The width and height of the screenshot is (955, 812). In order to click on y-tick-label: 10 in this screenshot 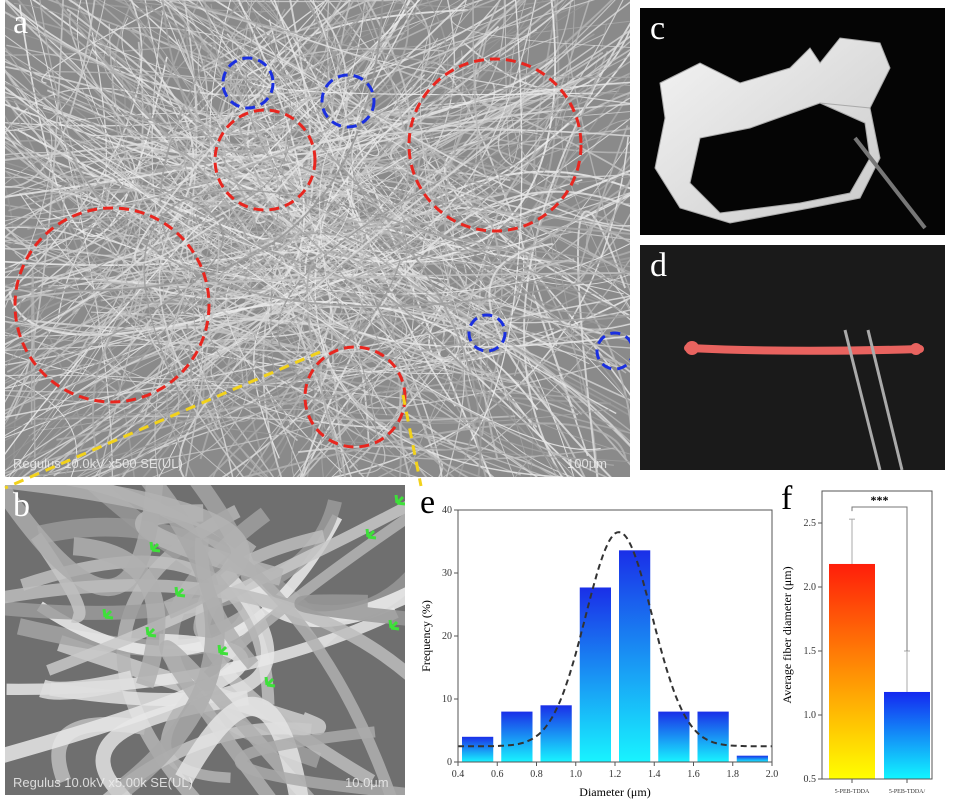, I will do `click(447, 699)`.